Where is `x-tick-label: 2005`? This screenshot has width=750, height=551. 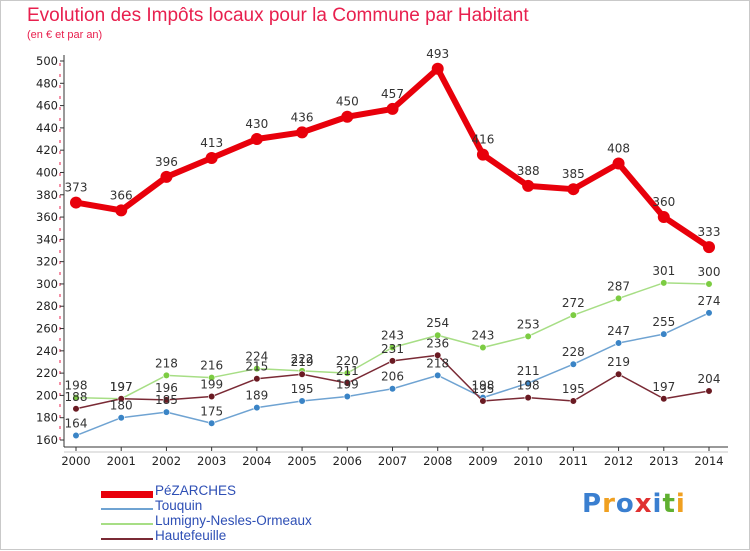
x-tick-label: 2005 is located at coordinates (301, 461).